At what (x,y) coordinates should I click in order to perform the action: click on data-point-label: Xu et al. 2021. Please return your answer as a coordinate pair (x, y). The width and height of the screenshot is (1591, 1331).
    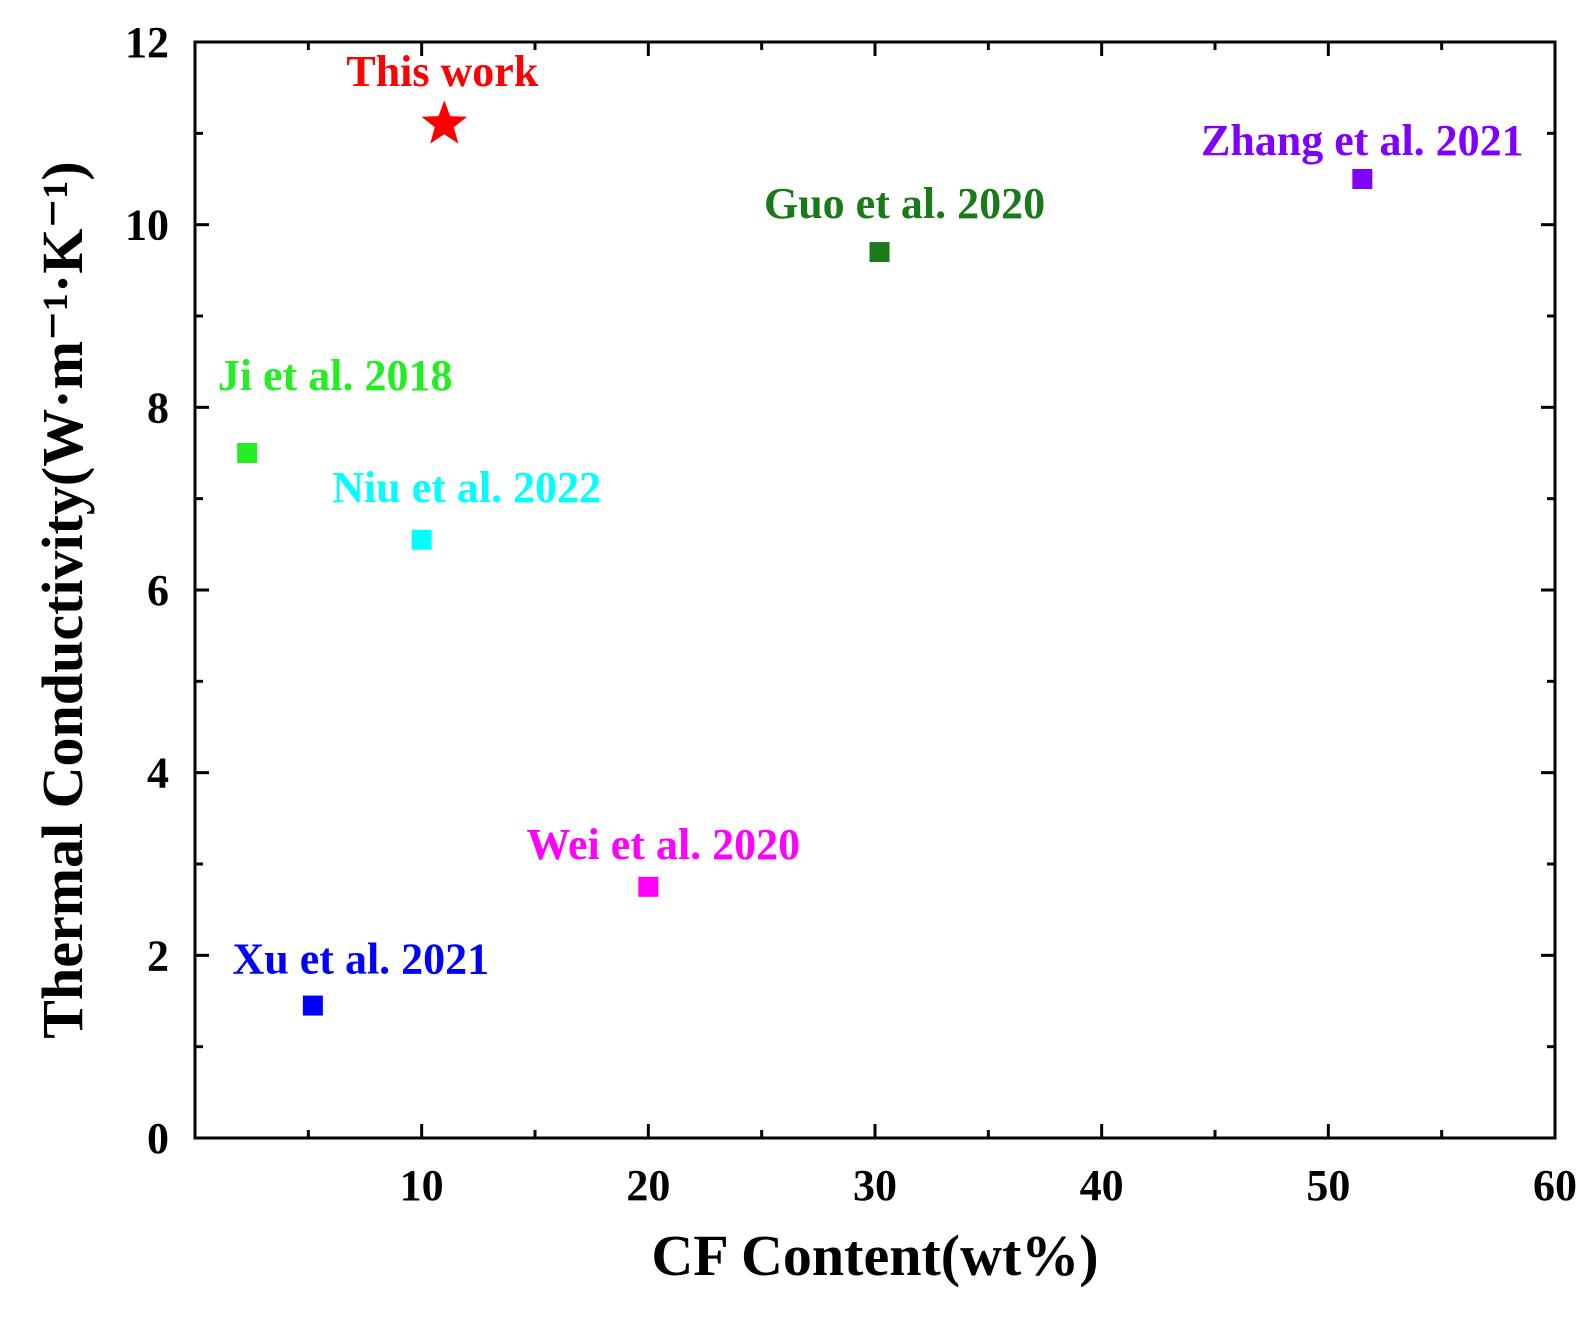
    Looking at the image, I should click on (361, 959).